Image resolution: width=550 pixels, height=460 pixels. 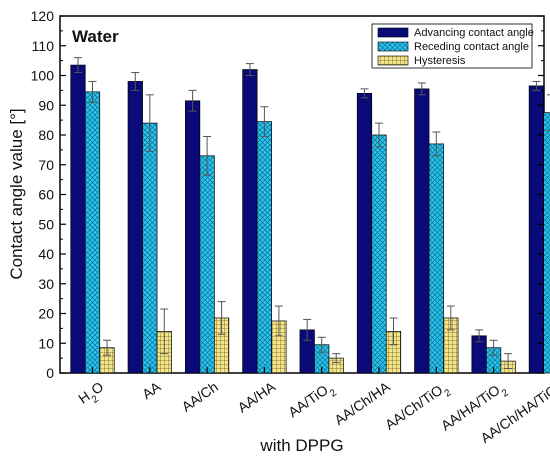 I want to click on x-tick-label: AA/TiO2, so click(x=312, y=401).